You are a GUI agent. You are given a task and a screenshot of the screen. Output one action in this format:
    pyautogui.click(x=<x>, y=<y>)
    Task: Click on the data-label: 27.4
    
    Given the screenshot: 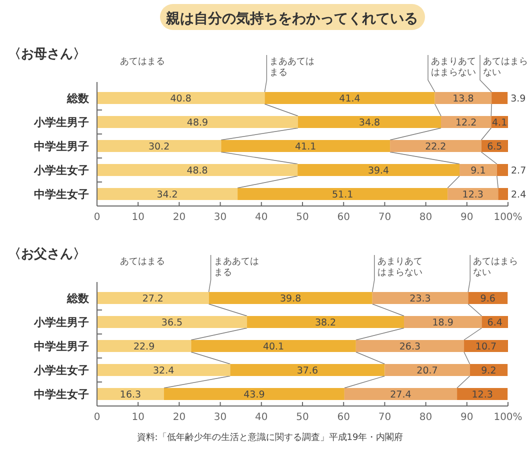 What is the action you would take?
    pyautogui.click(x=401, y=395)
    